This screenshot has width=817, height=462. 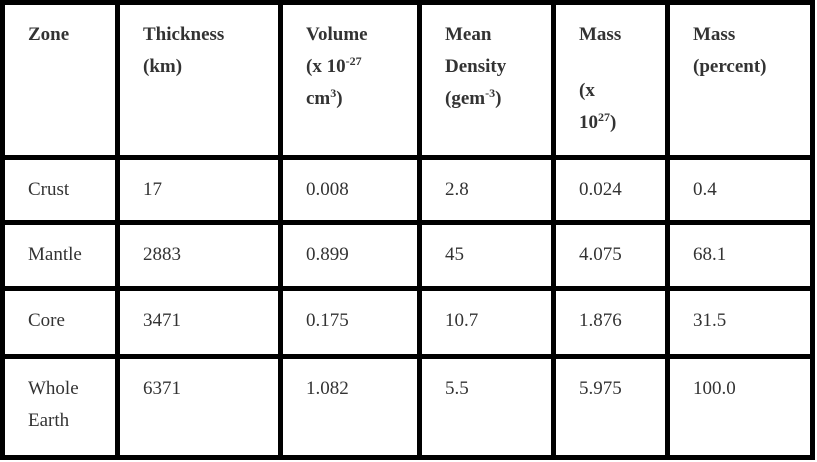 What do you see at coordinates (184, 34) in the screenshot?
I see `header-text: Thickness` at bounding box center [184, 34].